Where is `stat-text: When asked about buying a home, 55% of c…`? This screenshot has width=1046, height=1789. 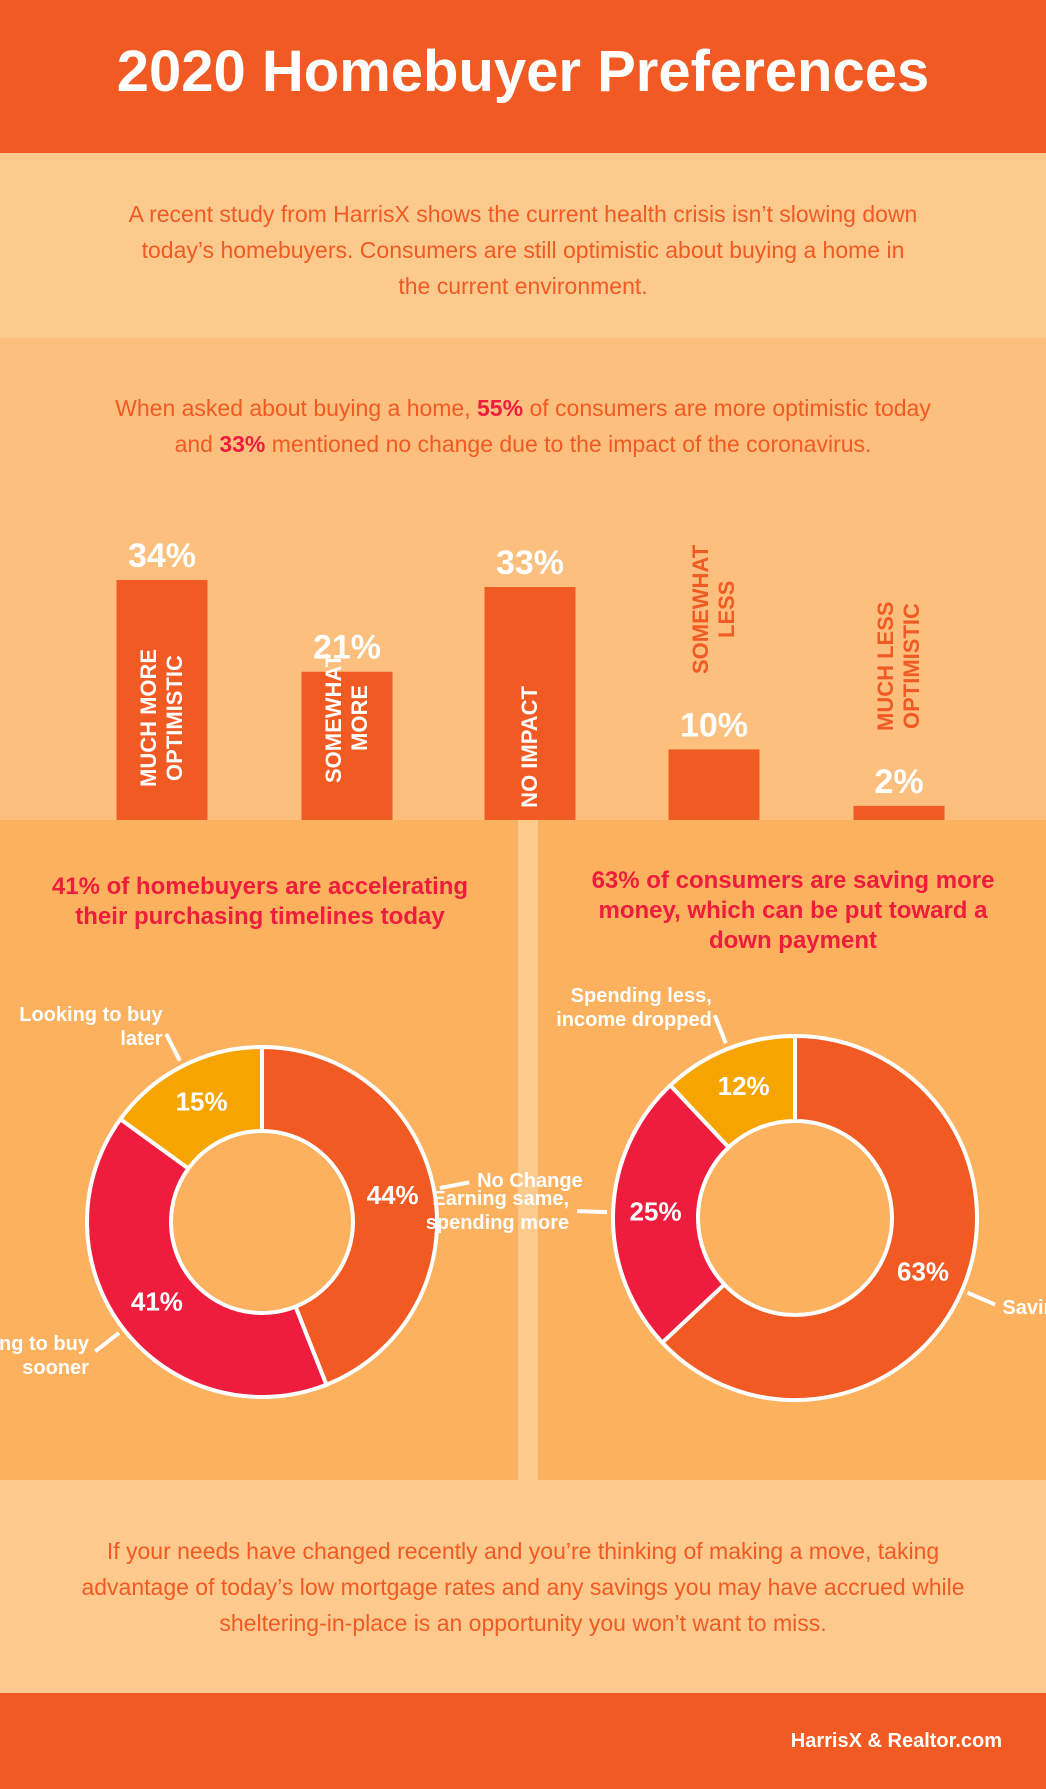 stat-text: When asked about buying a home, 55% of c… is located at coordinates (523, 426).